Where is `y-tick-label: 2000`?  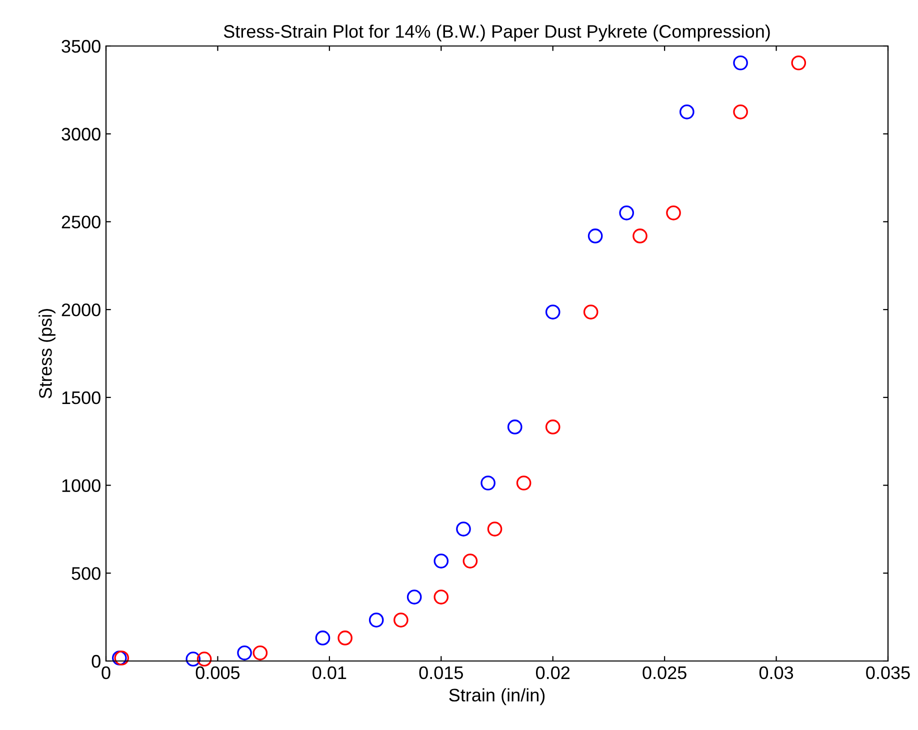
y-tick-label: 2000 is located at coordinates (81, 310).